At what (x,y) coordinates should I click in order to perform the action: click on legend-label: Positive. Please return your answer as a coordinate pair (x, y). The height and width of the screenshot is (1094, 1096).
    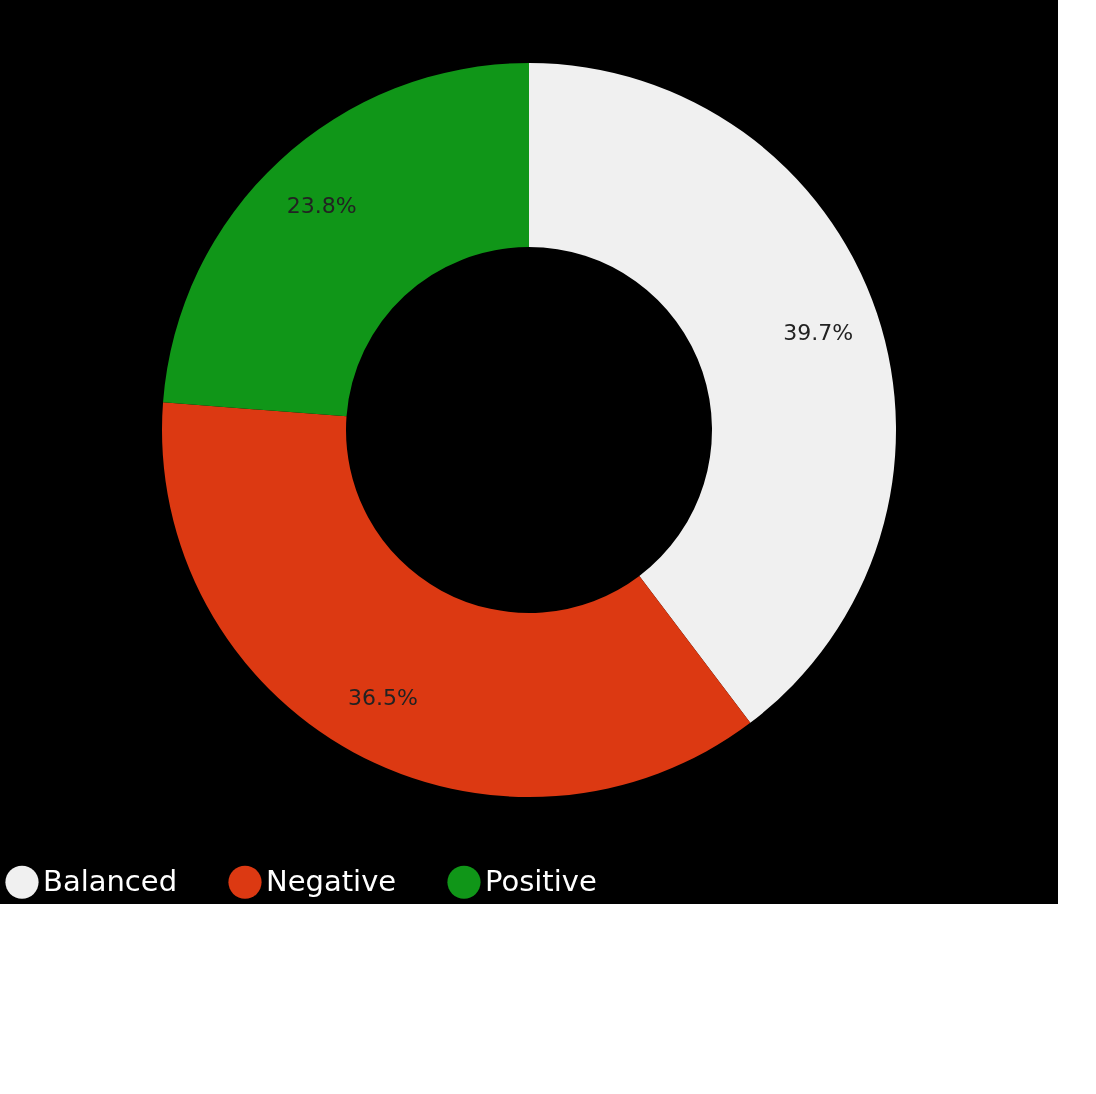
    Looking at the image, I should click on (541, 881).